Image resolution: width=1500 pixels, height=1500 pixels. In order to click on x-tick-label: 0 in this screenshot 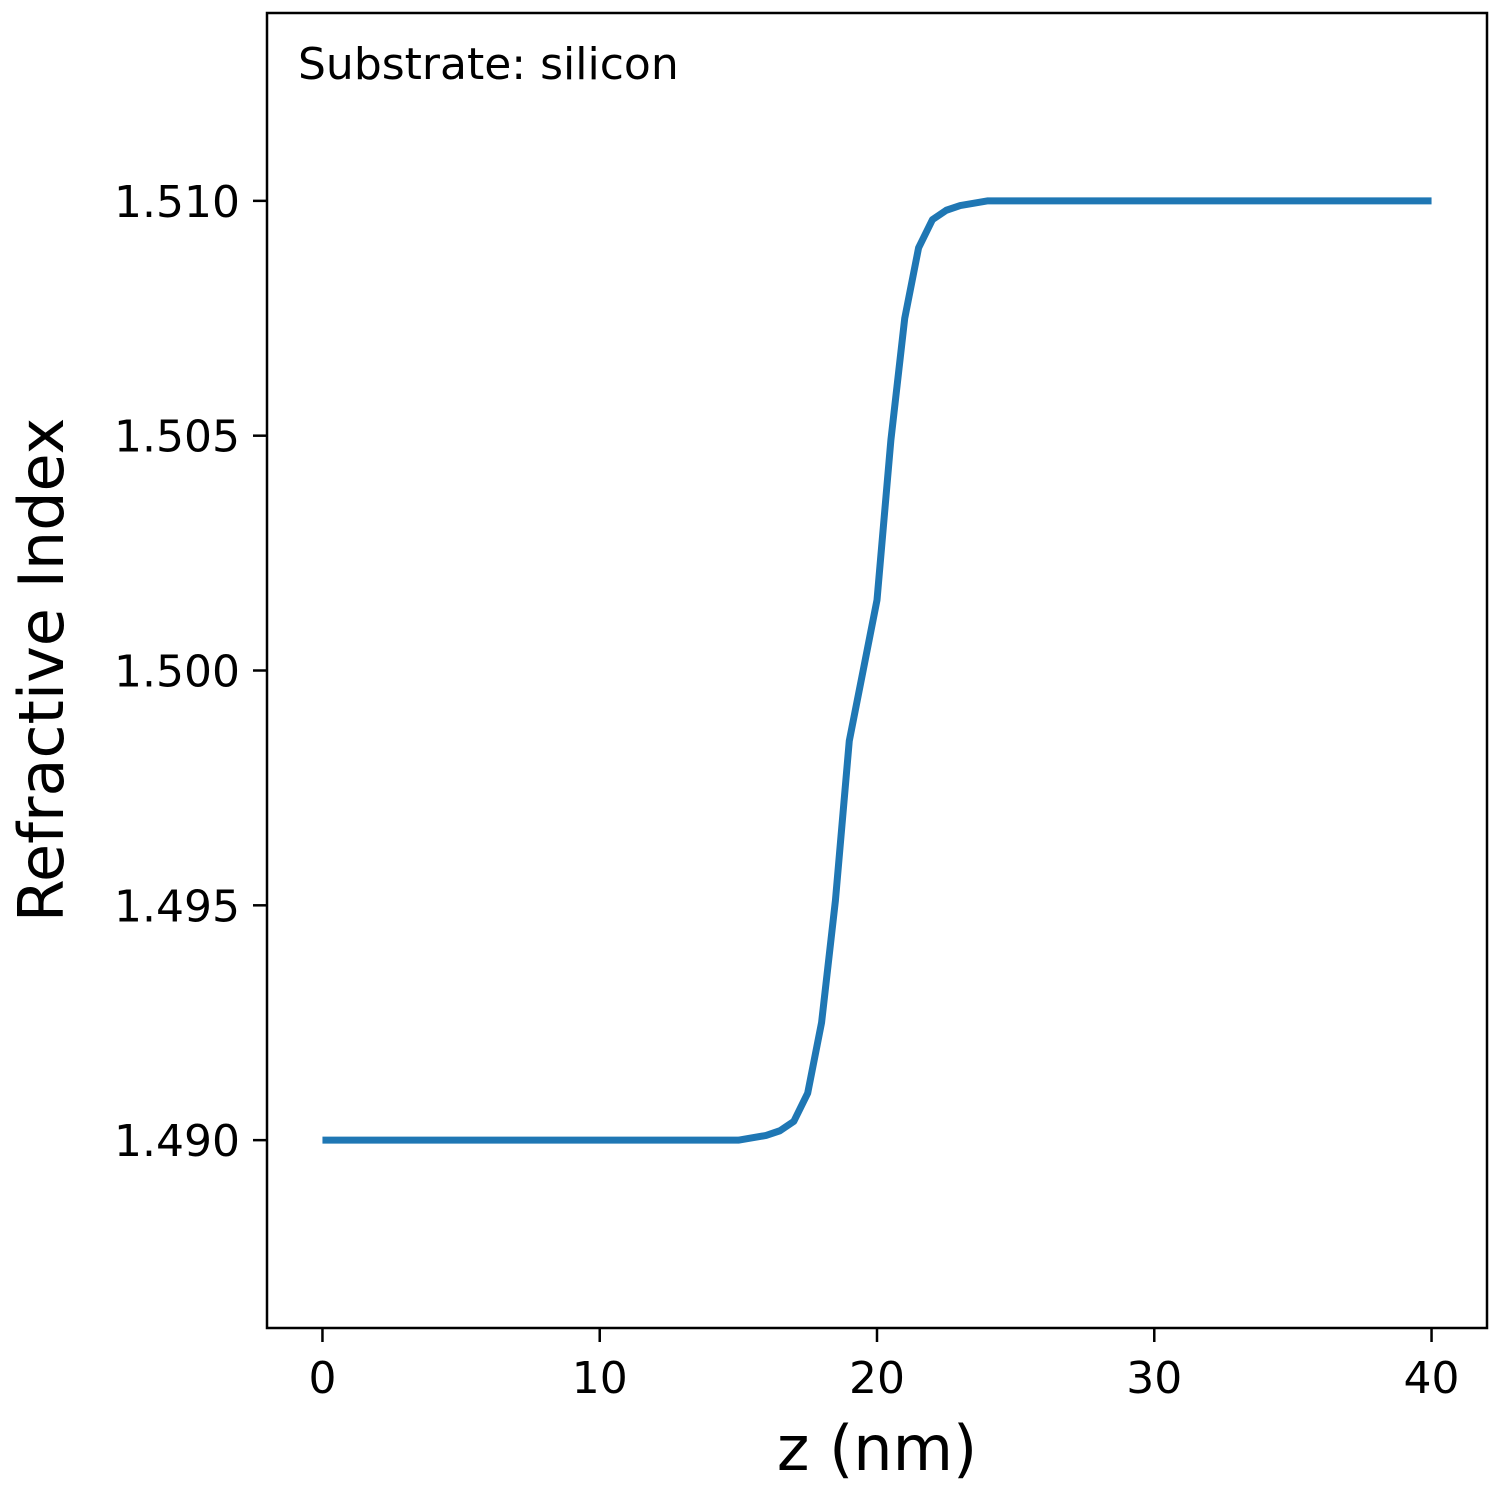, I will do `click(322, 1378)`.